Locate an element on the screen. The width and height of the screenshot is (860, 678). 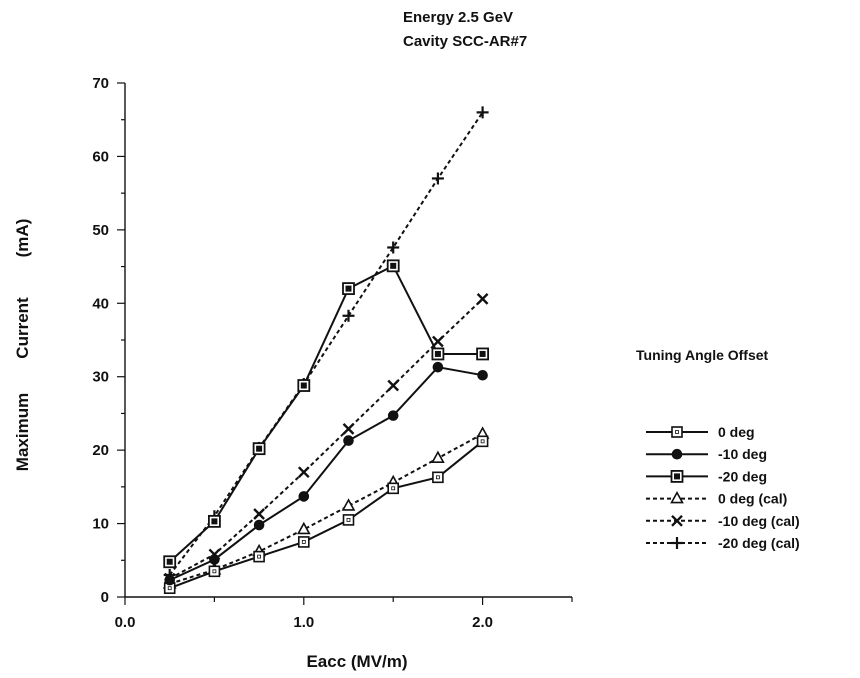
legend-entry-10-deg: -10 deg is located at coordinates (706, 454).